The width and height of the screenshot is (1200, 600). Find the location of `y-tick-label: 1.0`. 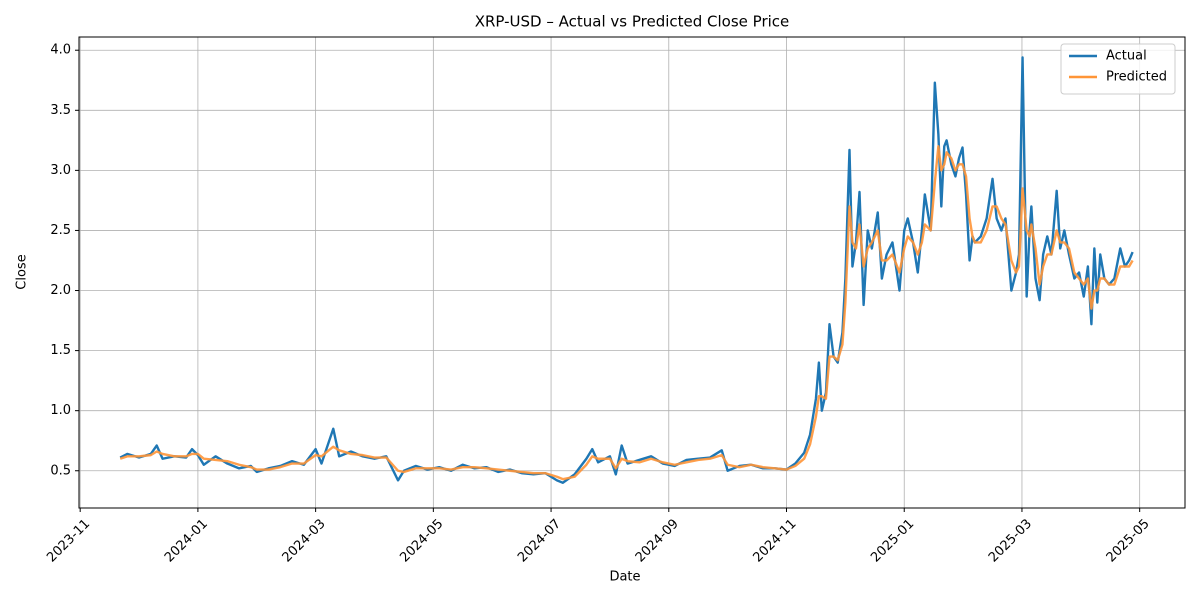

y-tick-label: 1.0 is located at coordinates (60, 410).